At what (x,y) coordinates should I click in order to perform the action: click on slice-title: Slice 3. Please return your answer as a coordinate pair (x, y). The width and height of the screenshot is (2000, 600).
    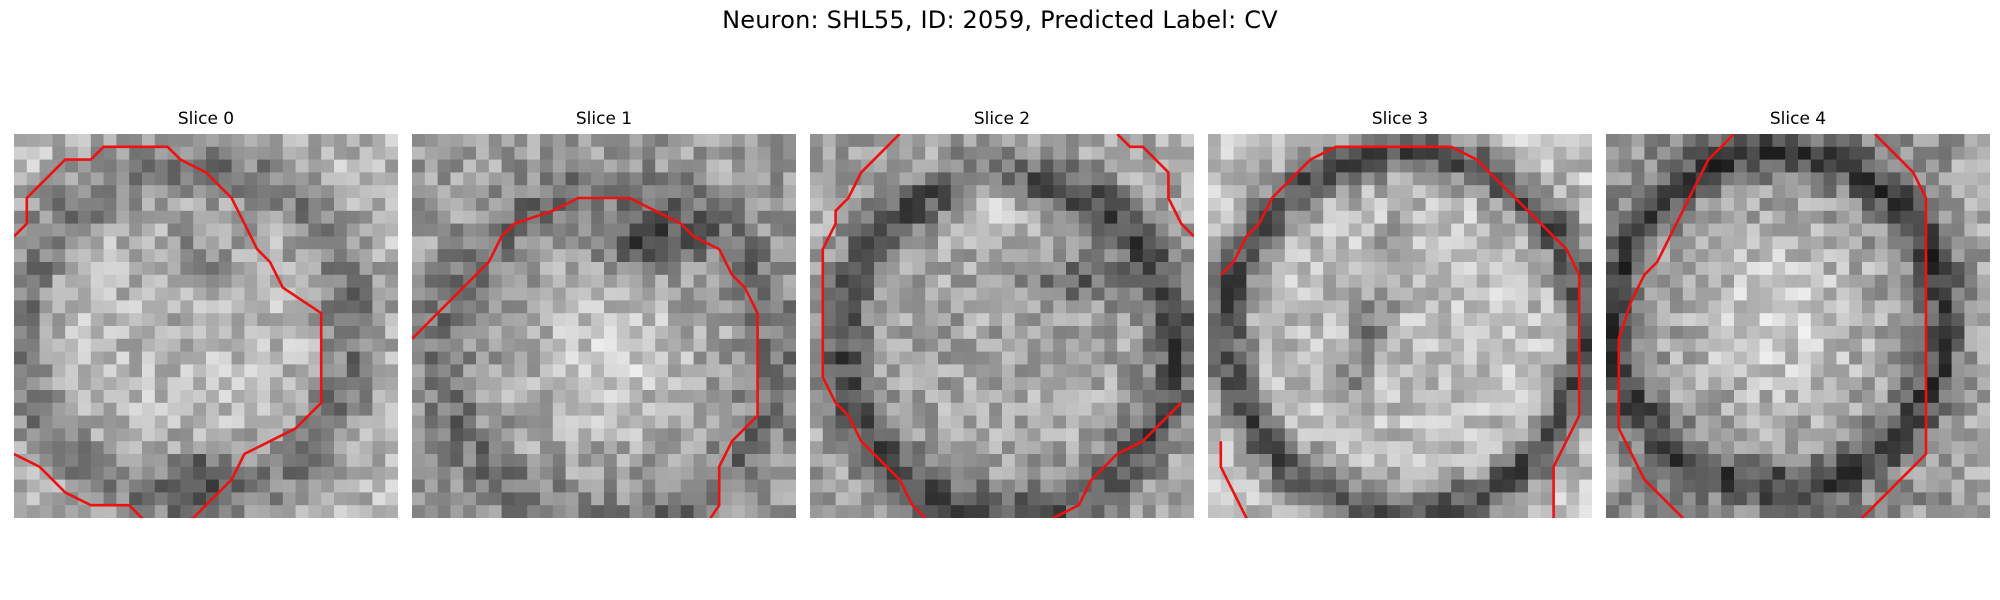
    Looking at the image, I should click on (1400, 119).